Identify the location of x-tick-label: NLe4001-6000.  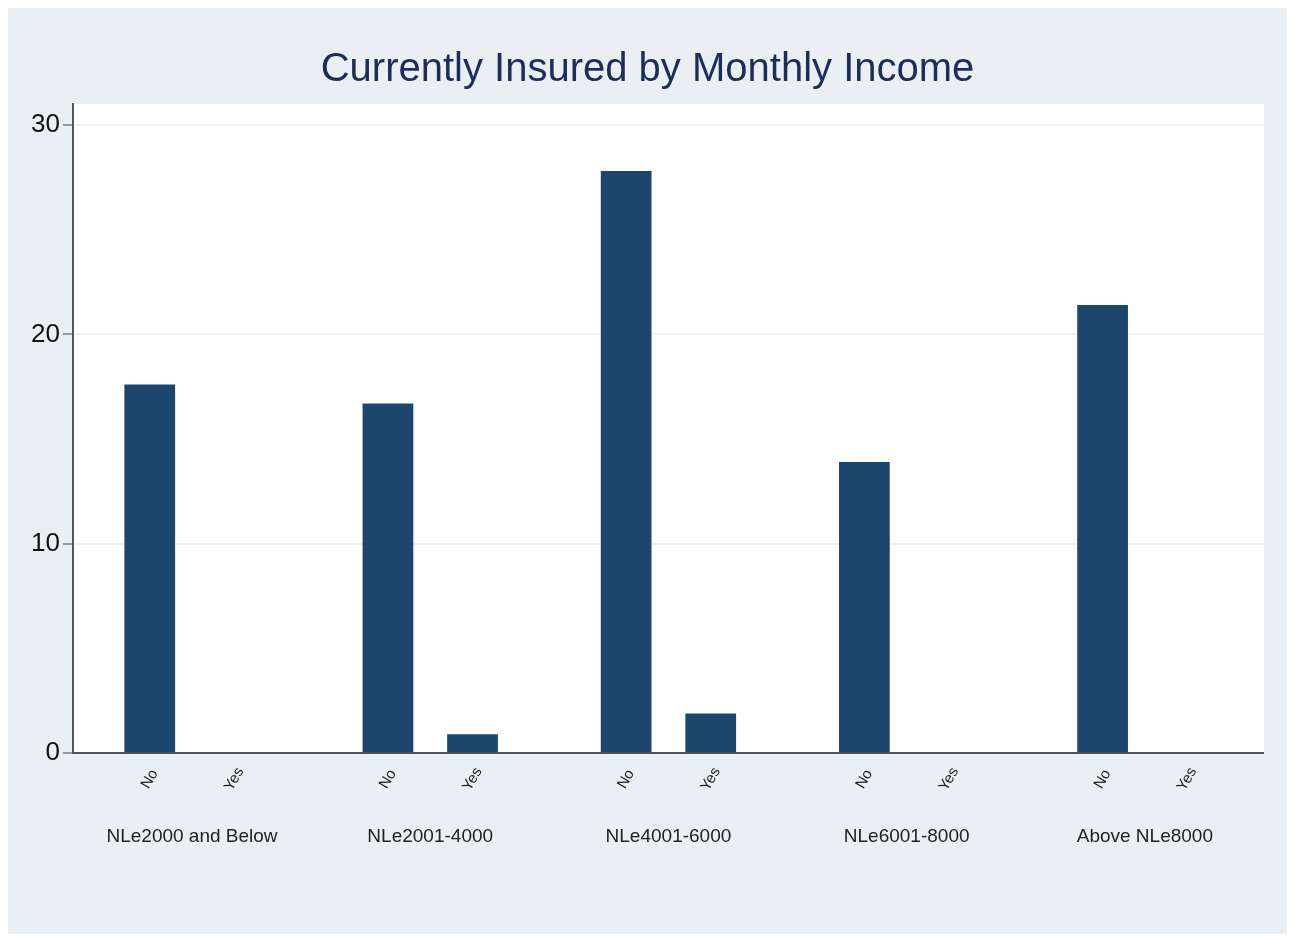
(668, 835).